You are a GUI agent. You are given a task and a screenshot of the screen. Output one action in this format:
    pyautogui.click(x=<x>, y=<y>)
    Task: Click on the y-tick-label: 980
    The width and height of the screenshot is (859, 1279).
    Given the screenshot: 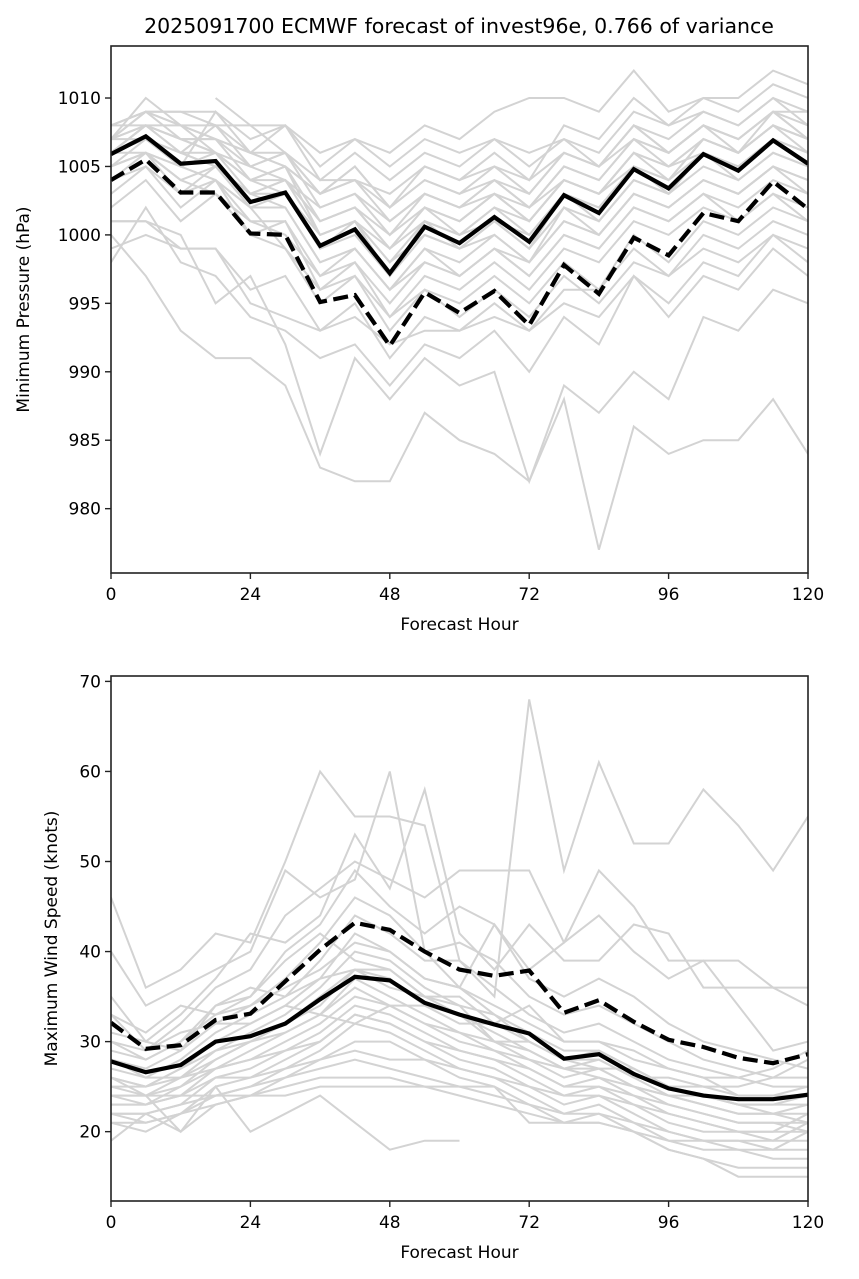 What is the action you would take?
    pyautogui.click(x=85, y=510)
    